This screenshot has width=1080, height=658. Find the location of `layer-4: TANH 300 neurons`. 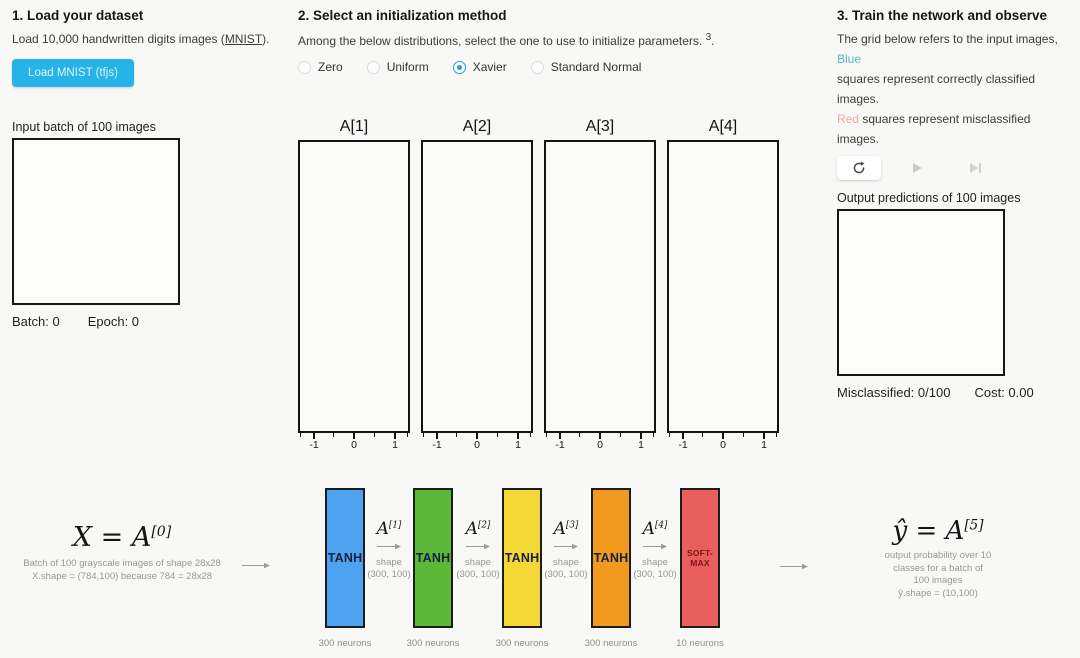

layer-4: TANH 300 neurons is located at coordinates (611, 568).